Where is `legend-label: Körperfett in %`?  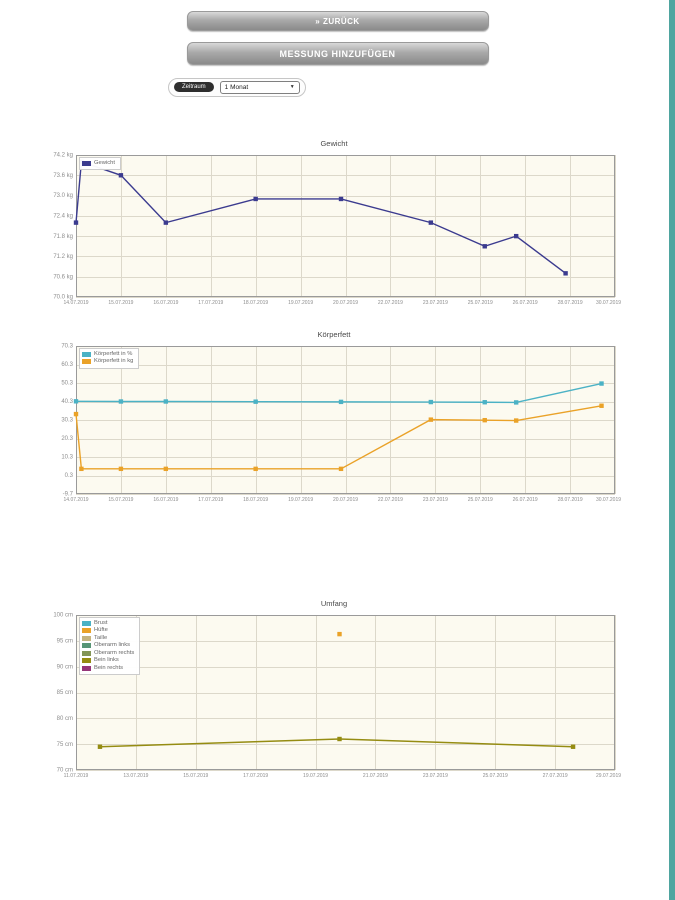
legend-label: Körperfett in % is located at coordinates (113, 353).